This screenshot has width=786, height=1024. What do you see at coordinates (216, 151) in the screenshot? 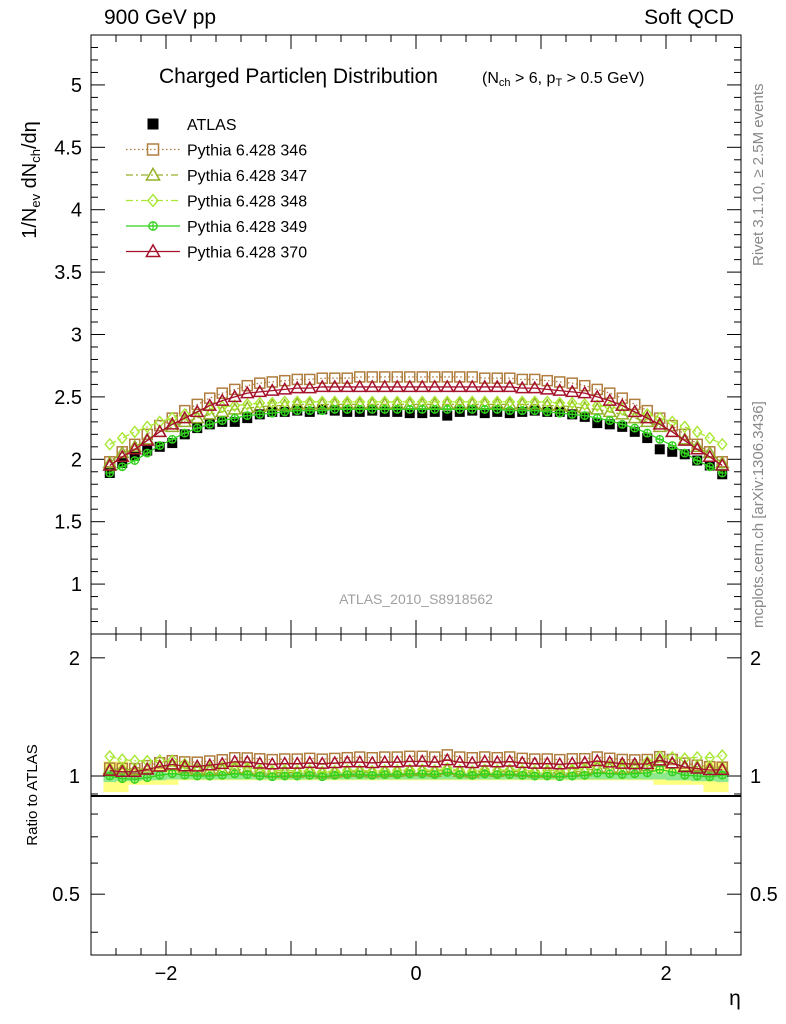
I see `legend-entry-pythia-6-428-346: Pythia 6.428 346` at bounding box center [216, 151].